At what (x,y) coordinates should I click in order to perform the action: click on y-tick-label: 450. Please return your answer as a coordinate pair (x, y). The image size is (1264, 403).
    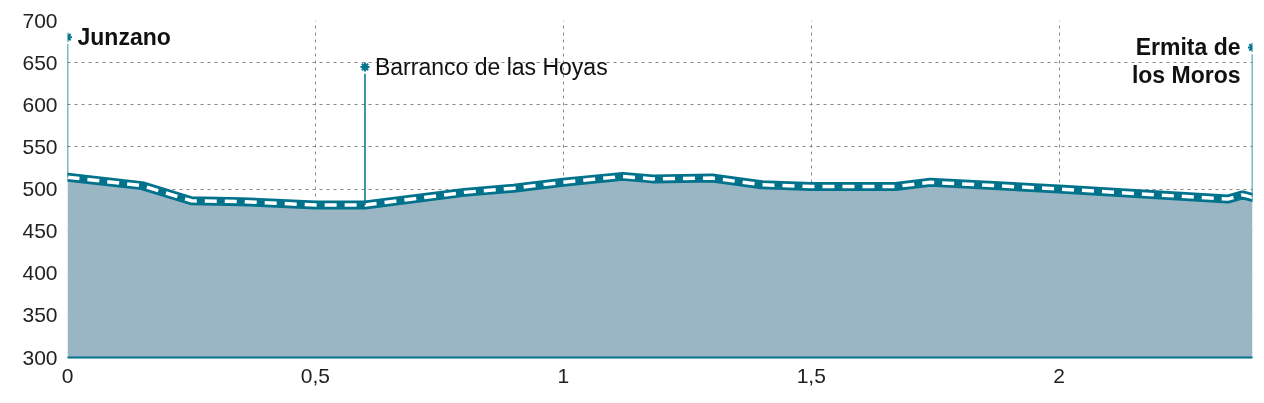
    Looking at the image, I should click on (40, 231).